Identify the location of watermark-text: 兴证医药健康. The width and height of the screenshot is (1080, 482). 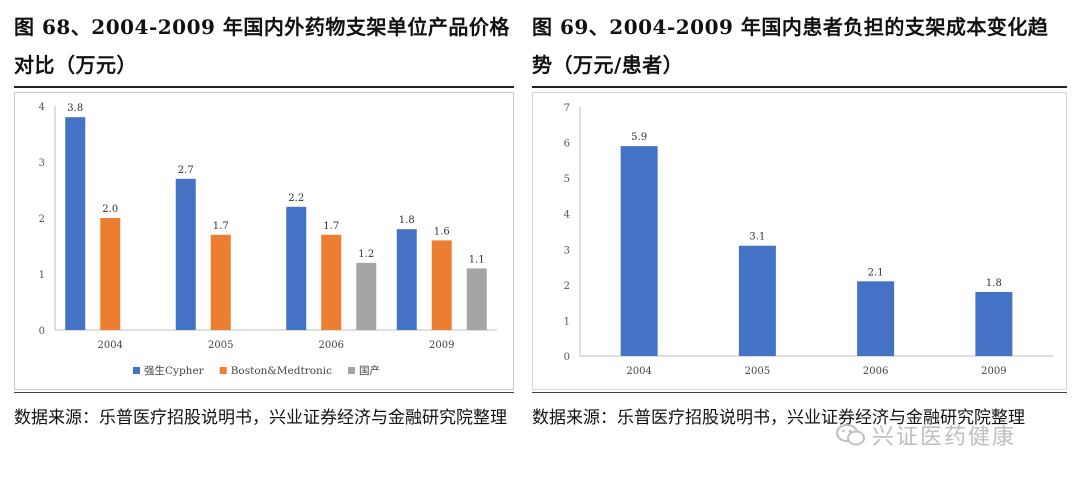
(944, 437).